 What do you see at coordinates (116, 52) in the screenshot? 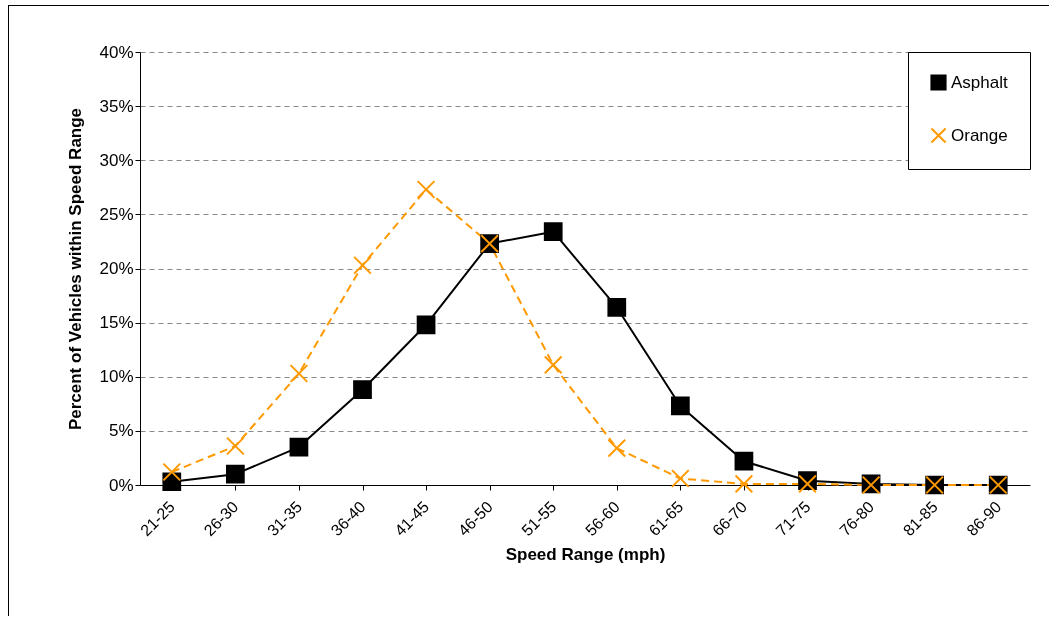
I see `y-tick-label: 40%` at bounding box center [116, 52].